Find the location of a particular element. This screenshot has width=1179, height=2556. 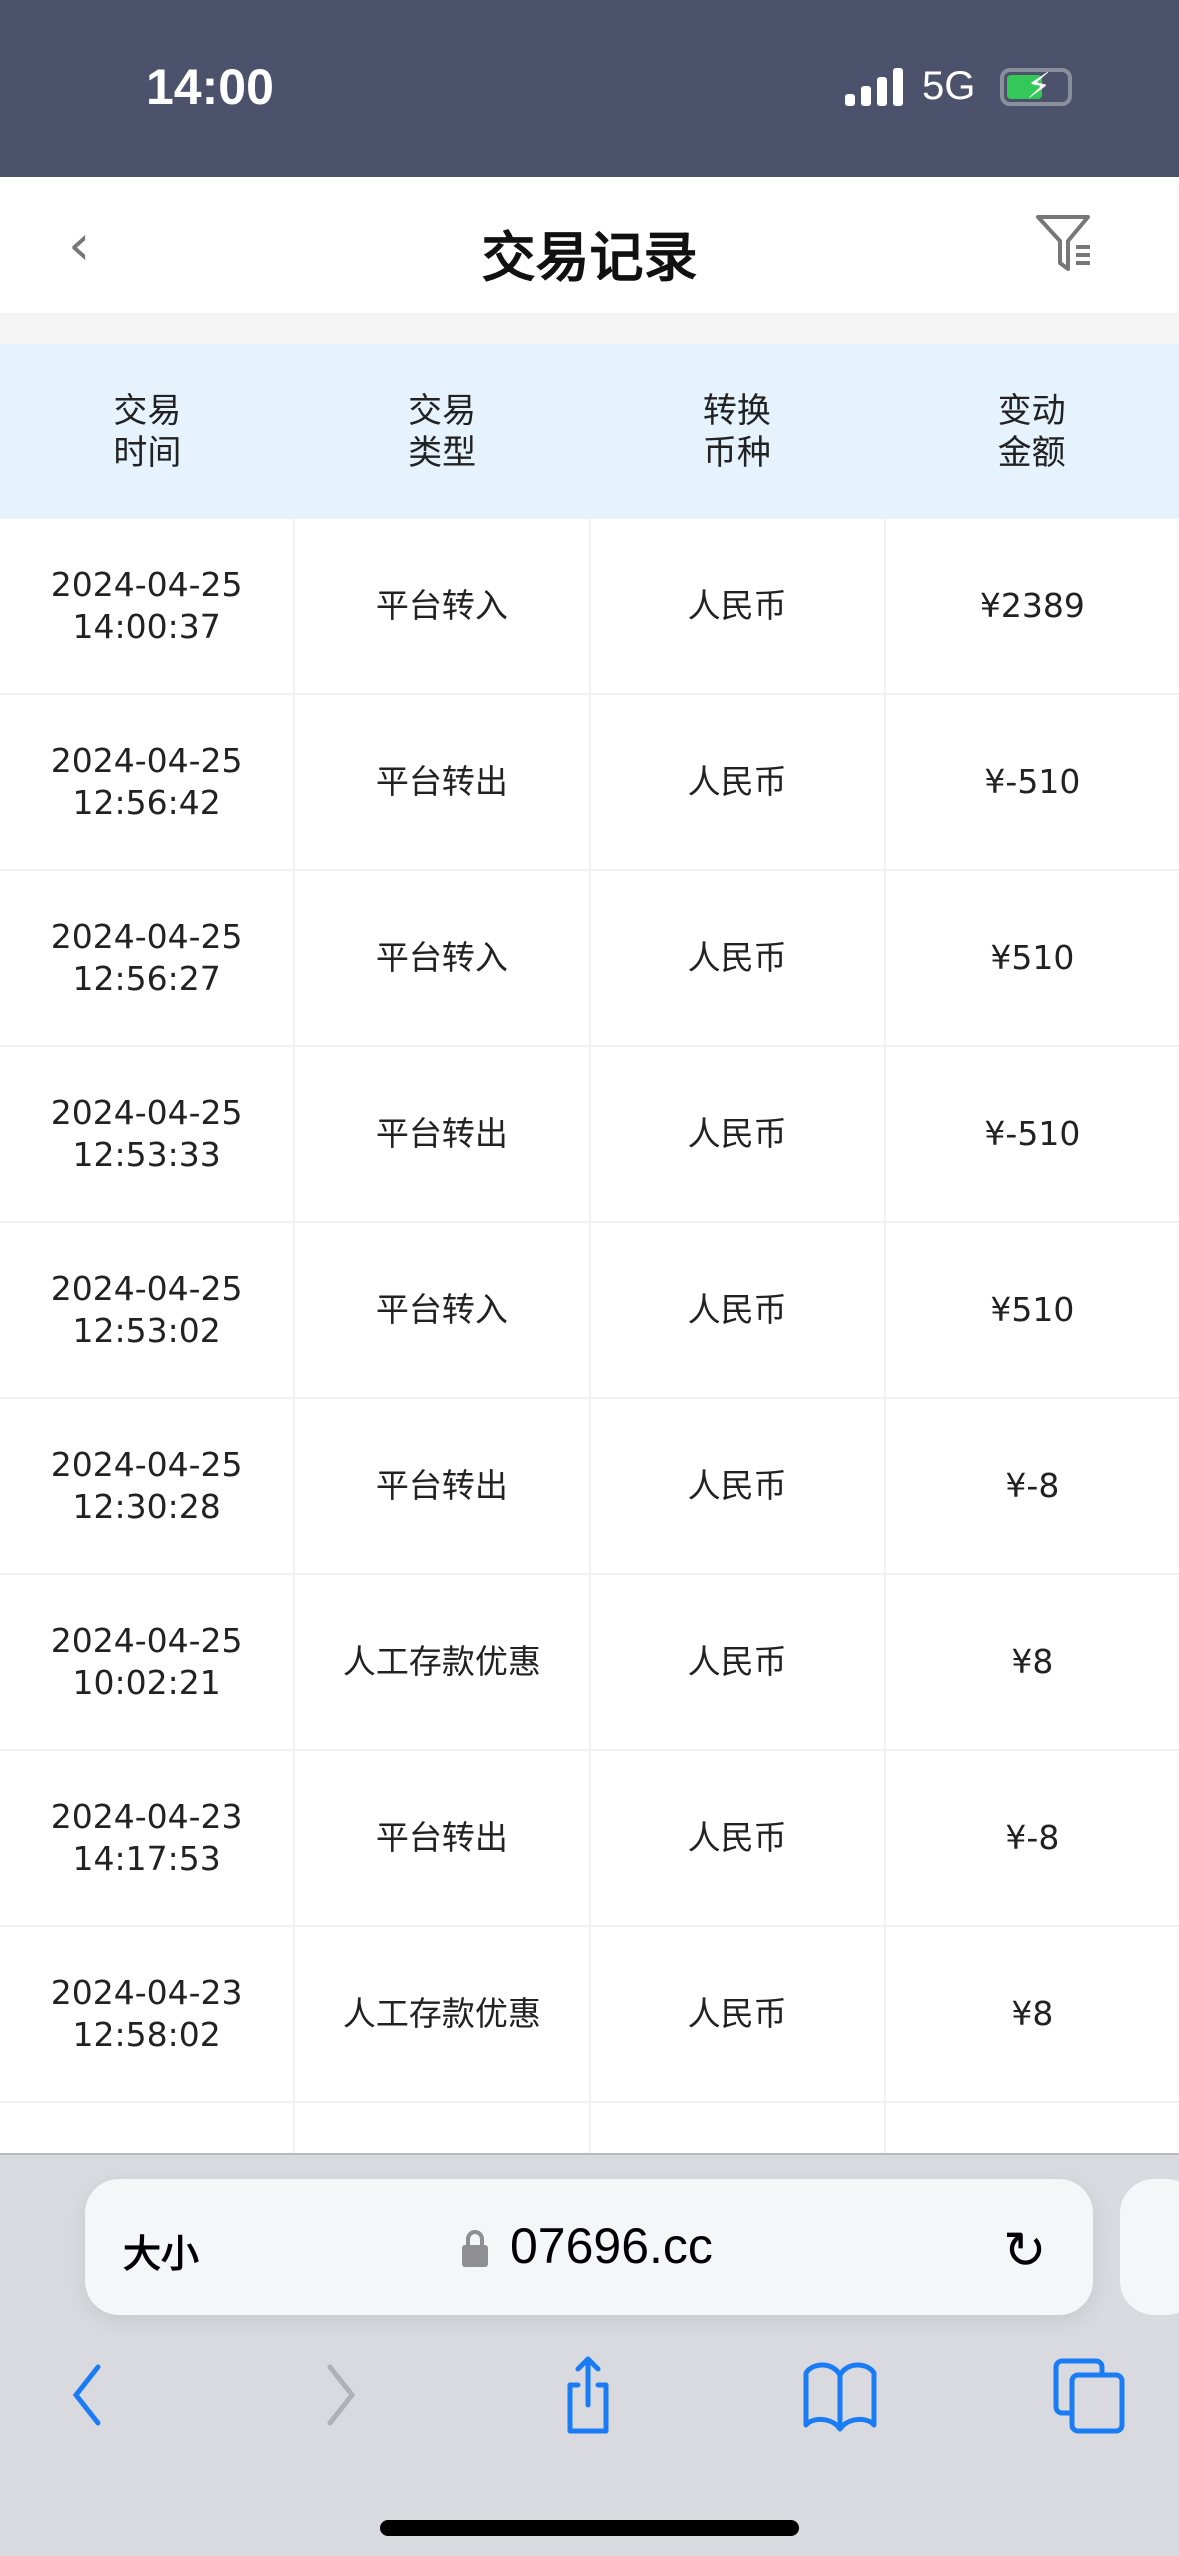

text-size-button: 大小 is located at coordinates (161, 2254).